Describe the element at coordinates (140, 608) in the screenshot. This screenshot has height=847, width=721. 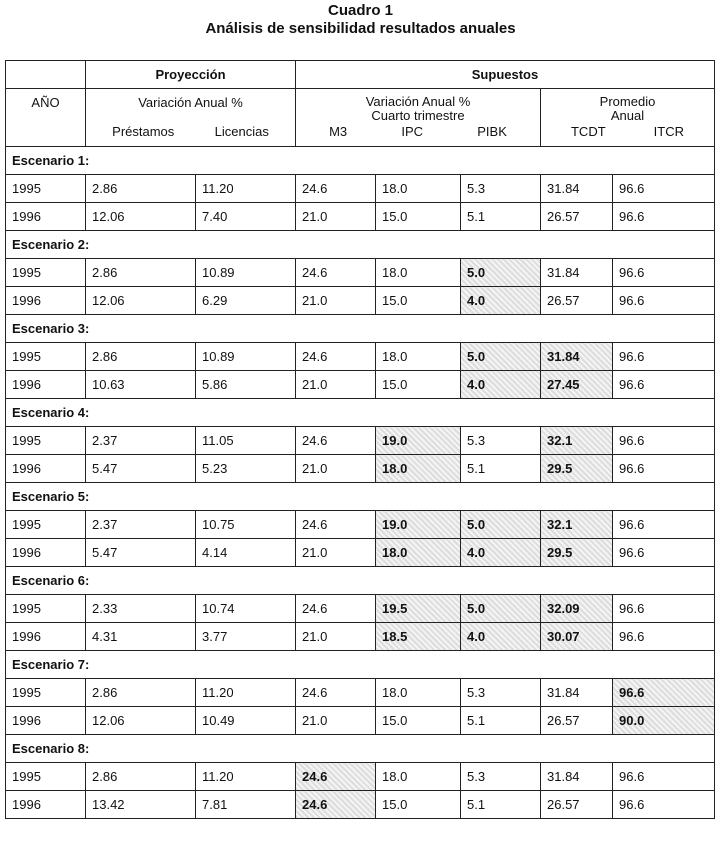
I see `value-cell-préstamos: 2.33` at that location.